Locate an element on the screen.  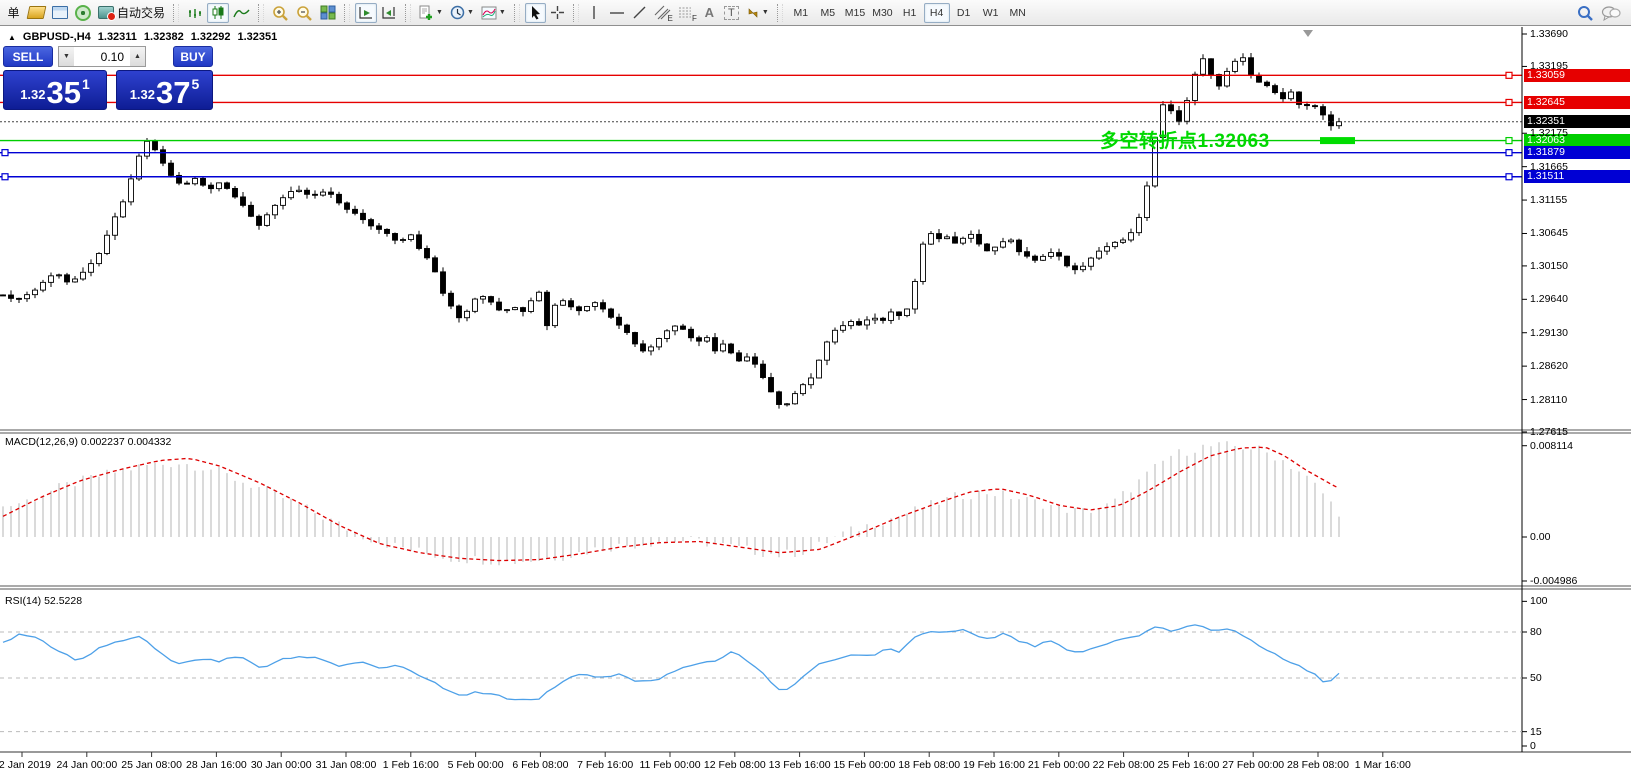
bar-chart-icon is located at coordinates (195, 13).